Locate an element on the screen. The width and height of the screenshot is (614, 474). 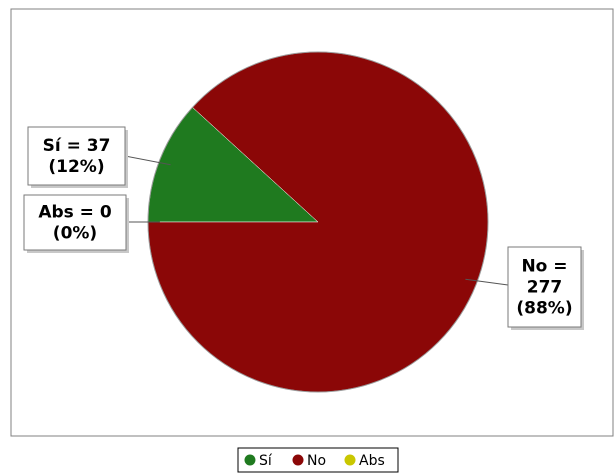
callout-label: (12%) is located at coordinates (76, 167).